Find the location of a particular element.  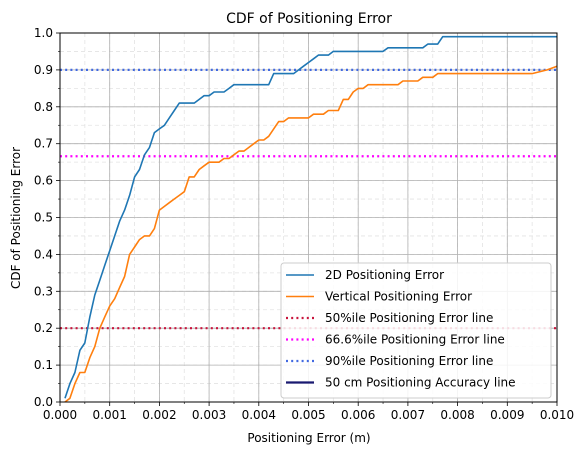

y-tick-label: 0.8 is located at coordinates (43, 107).